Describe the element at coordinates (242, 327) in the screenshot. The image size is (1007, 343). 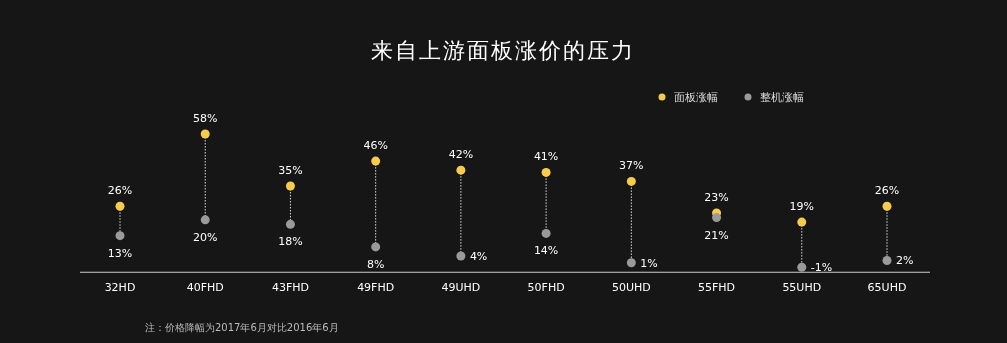
I see `text: 注：价格降幅为2017年6月对比2016年6月` at that location.